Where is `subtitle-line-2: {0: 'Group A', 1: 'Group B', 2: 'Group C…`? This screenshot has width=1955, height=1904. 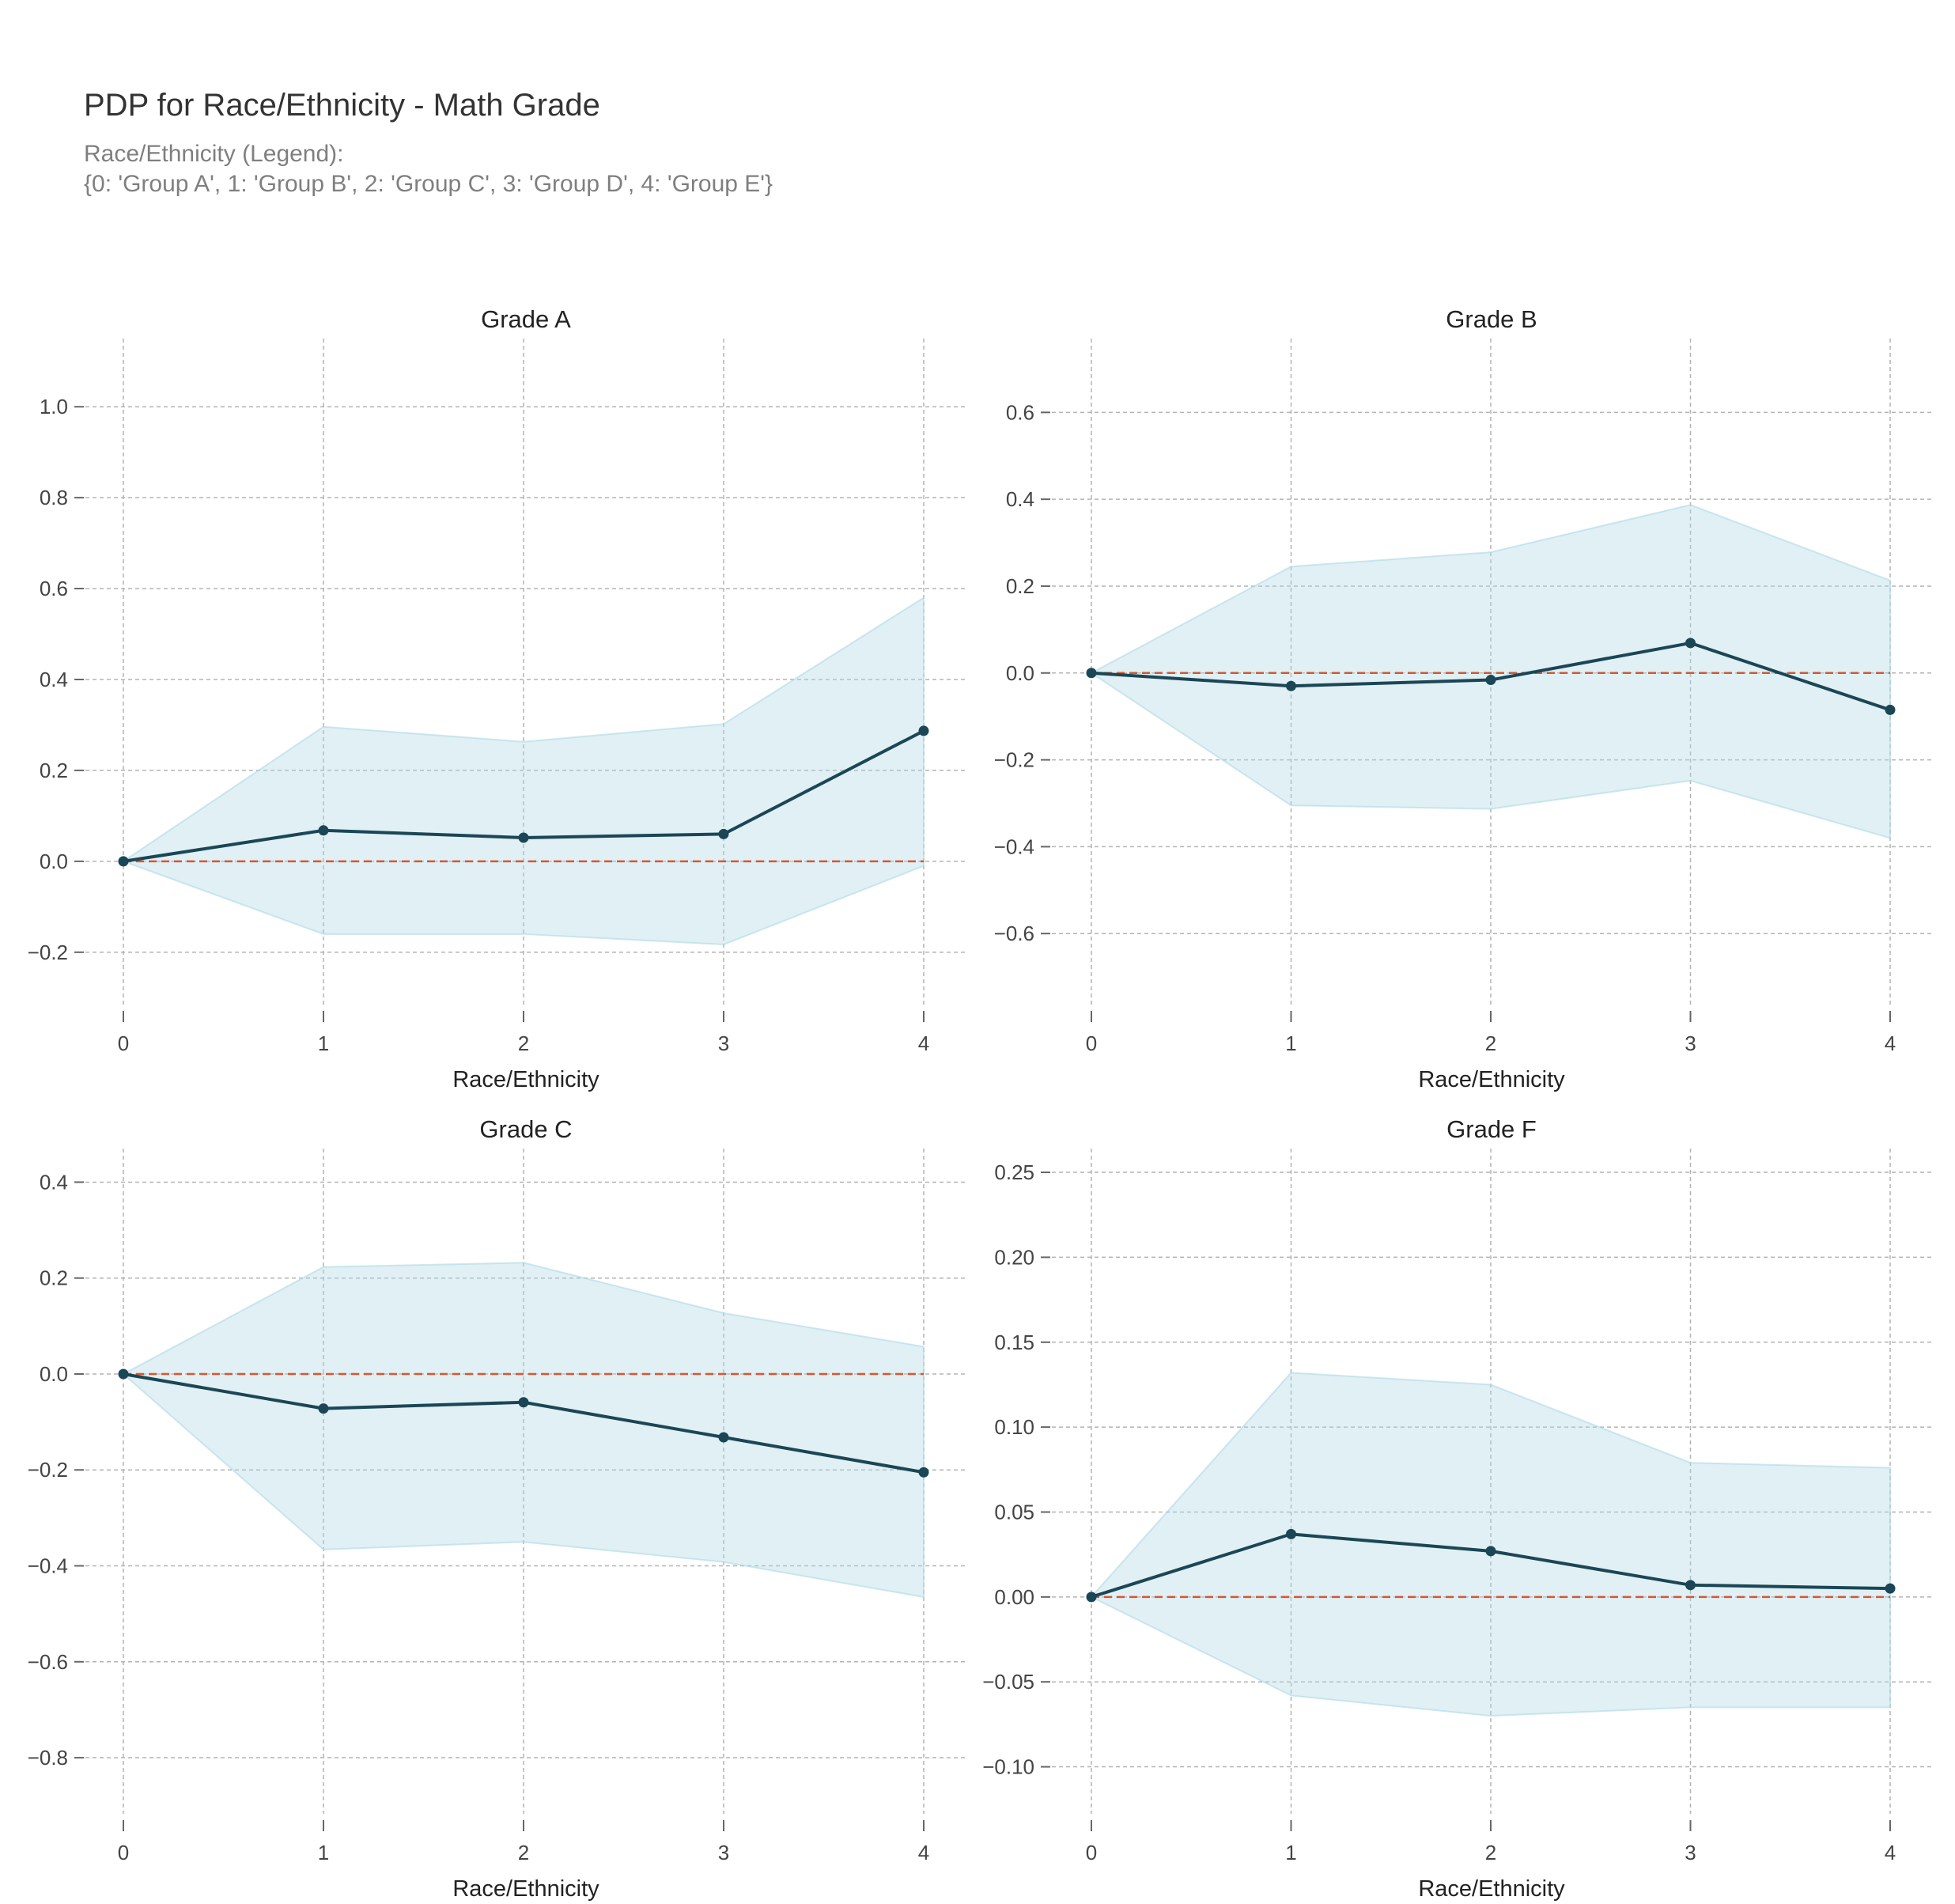 subtitle-line-2: {0: 'Group A', 1: 'Group B', 2: 'Group C… is located at coordinates (428, 184).